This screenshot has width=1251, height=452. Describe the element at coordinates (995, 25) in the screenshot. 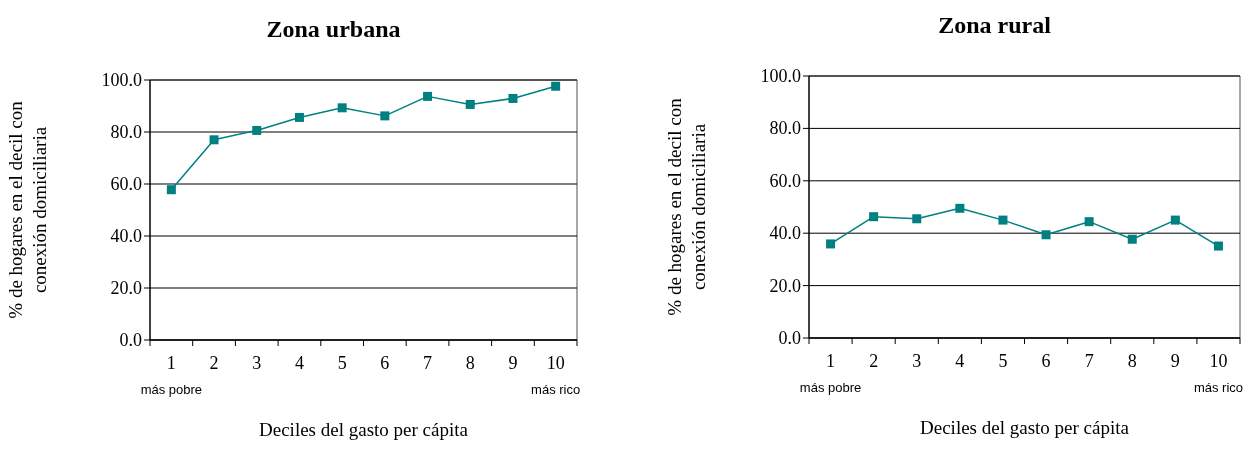

I see `chart-title: Zona rural` at that location.